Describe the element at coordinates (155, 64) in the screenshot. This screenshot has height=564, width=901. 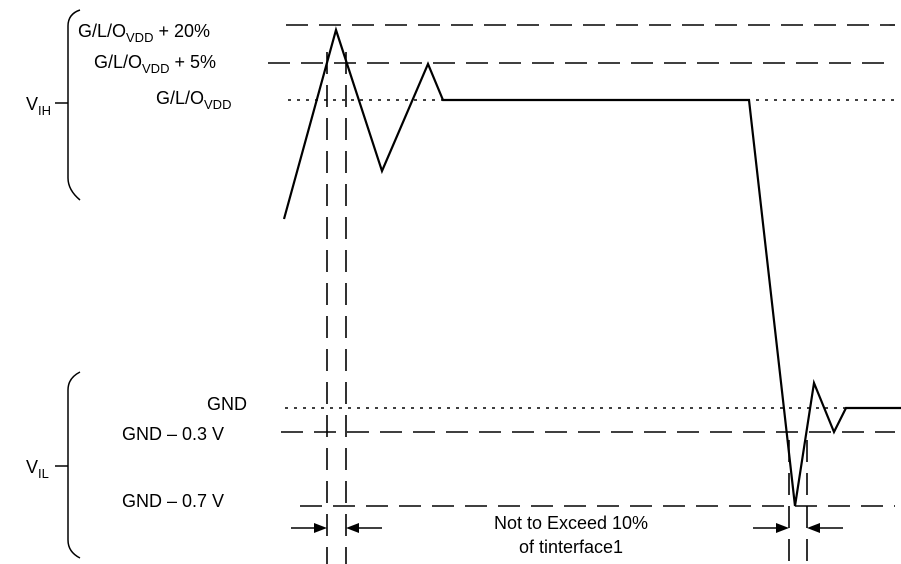
I see `ovdd-plus-5-label: G/L/OVDD + 5%` at that location.